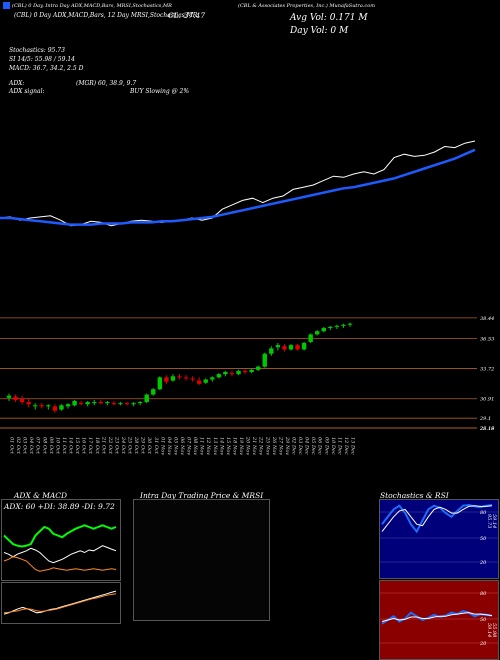 This screenshot has width=500, height=660. I want to click on date-tick-label: 22 Oct, so click(110, 445).